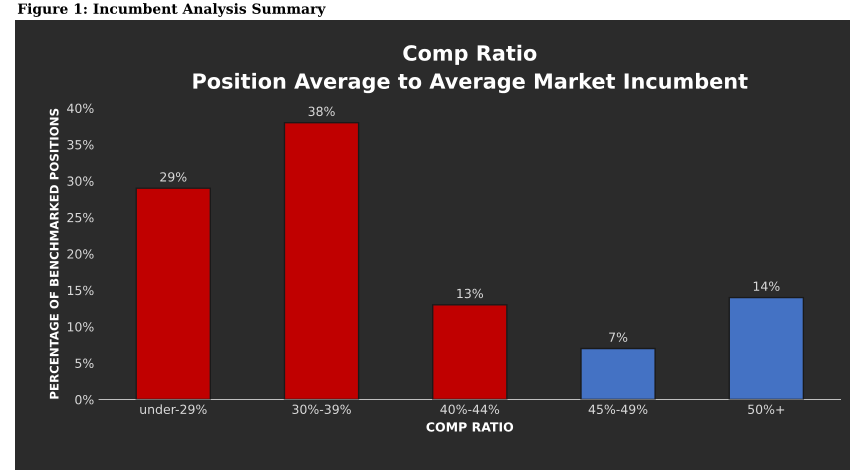 The height and width of the screenshot is (470, 862). What do you see at coordinates (81, 327) in the screenshot?
I see `y-tick-label: 10%` at bounding box center [81, 327].